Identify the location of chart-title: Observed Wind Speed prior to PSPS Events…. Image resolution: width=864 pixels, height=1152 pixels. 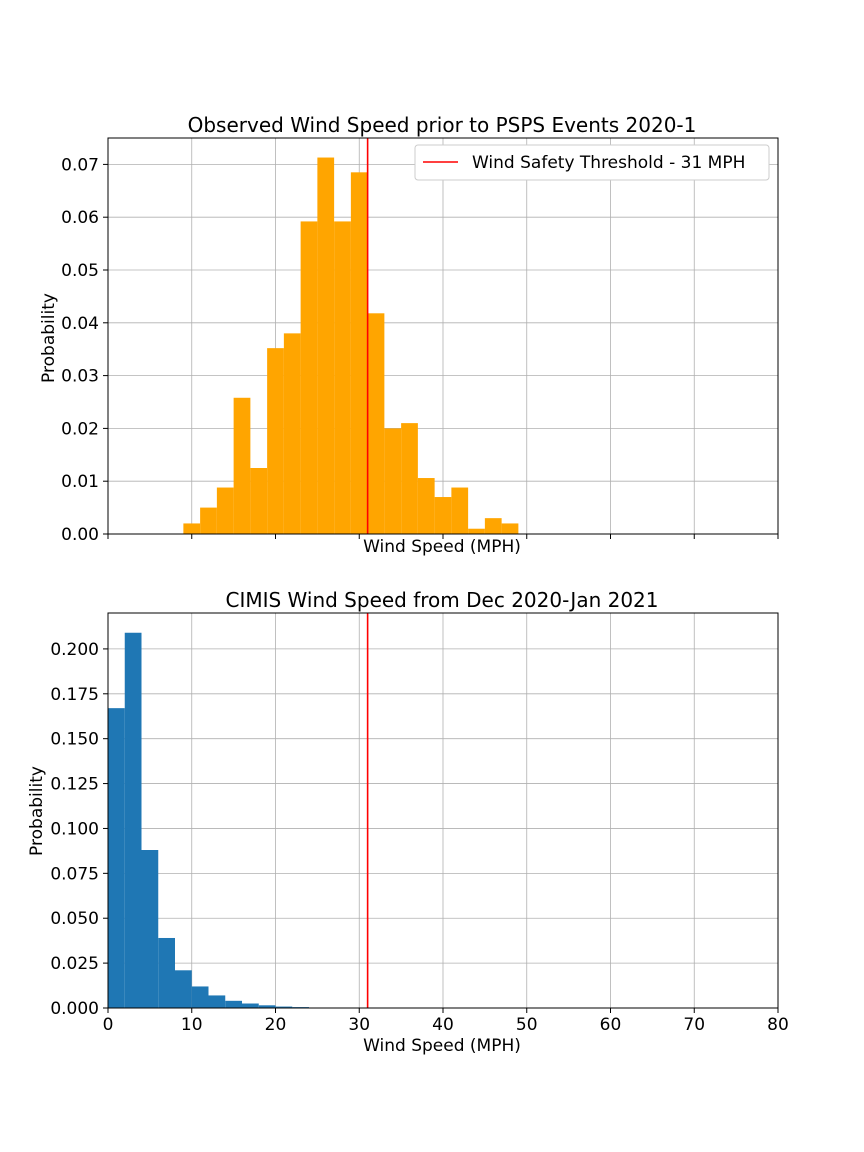
(442, 125).